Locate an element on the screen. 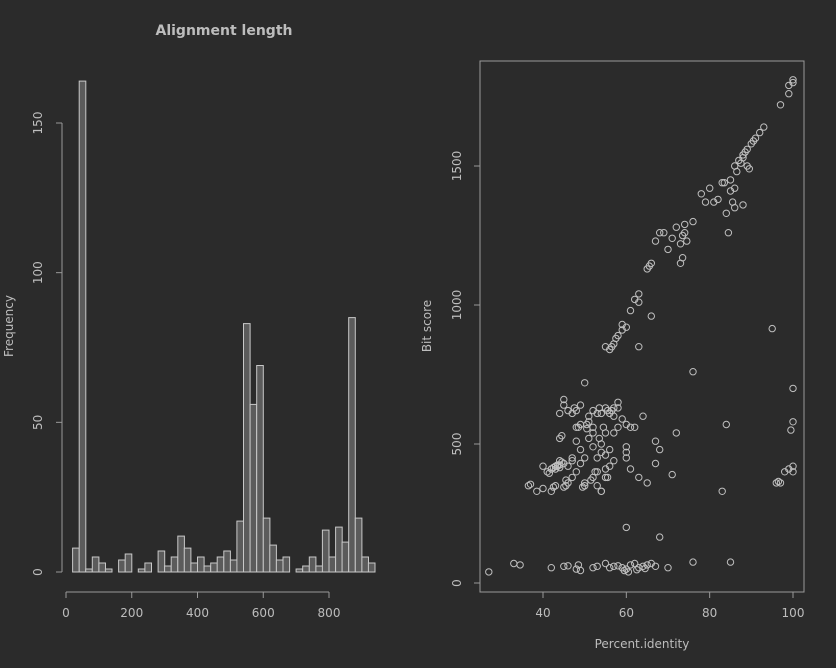 The width and height of the screenshot is (836, 668). histogram-y-axis: 0 50 100 150 is located at coordinates (47, 344).